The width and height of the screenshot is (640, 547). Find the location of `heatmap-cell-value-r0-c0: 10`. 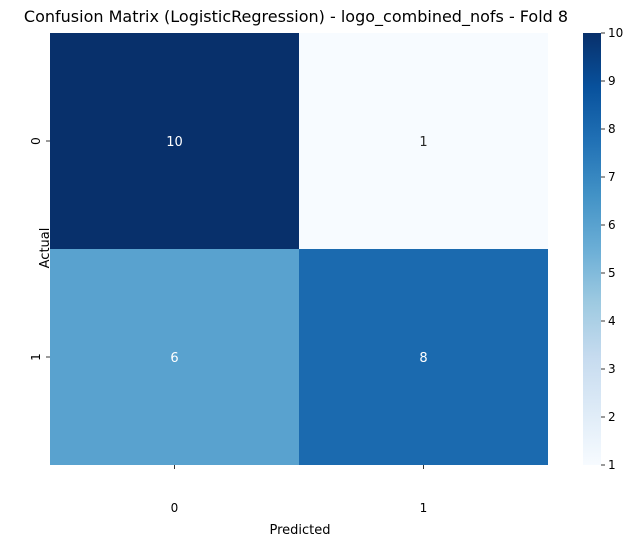

heatmap-cell-value-r0-c0: 10 is located at coordinates (174, 142).